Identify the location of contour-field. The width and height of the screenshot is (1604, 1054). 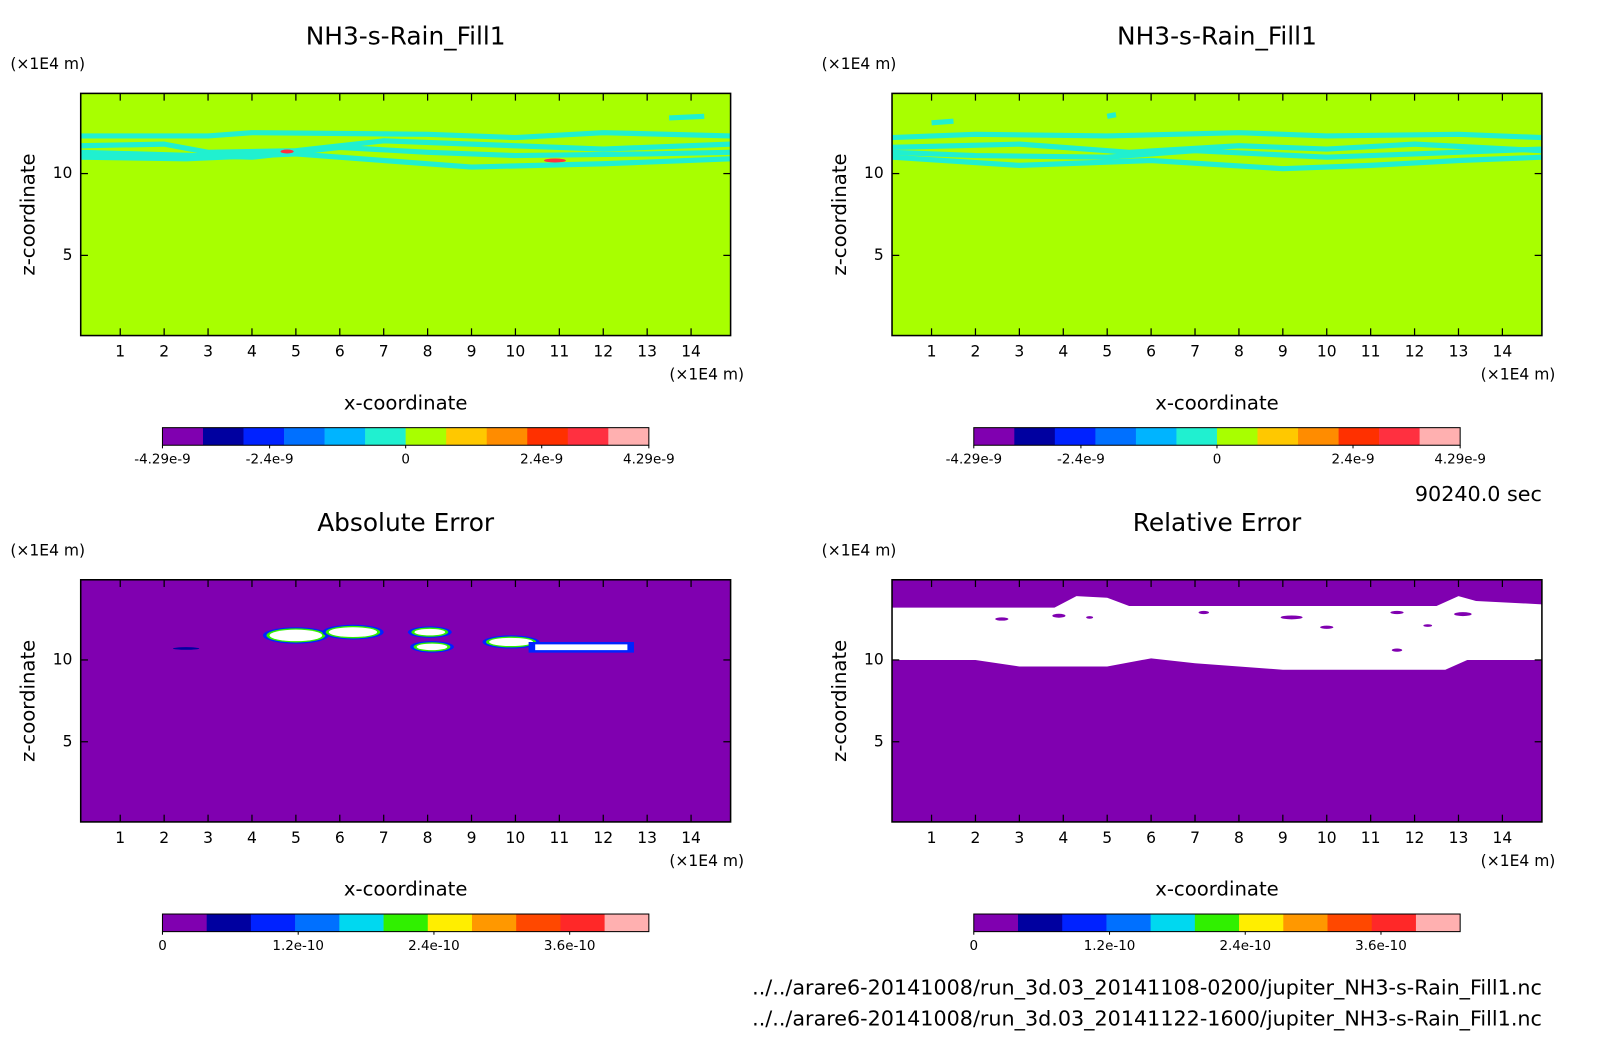
(405, 700).